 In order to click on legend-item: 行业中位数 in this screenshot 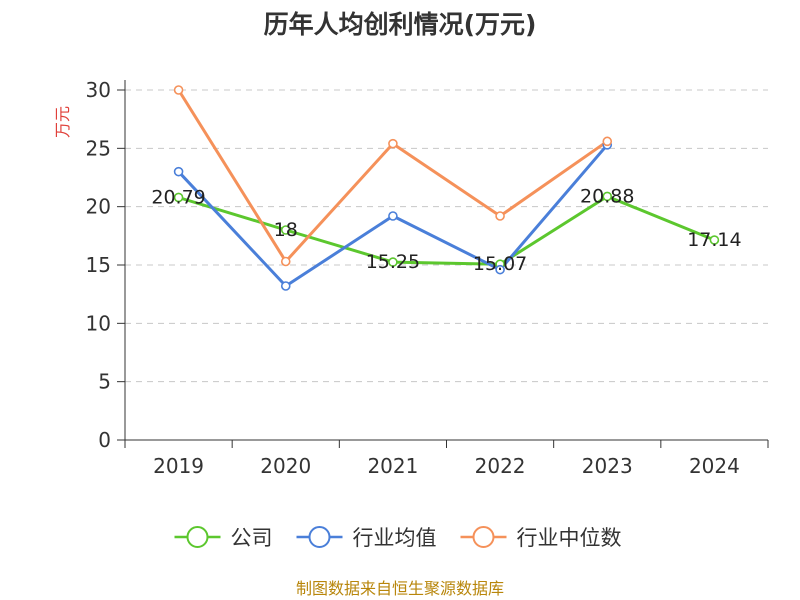, I will do `click(541, 538)`.